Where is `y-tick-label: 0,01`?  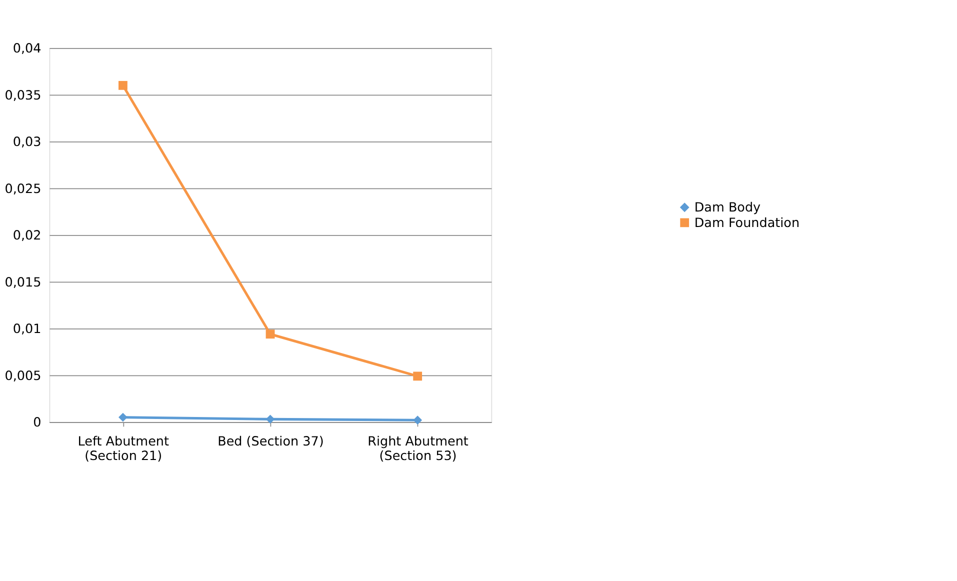 y-tick-label: 0,01 is located at coordinates (27, 330).